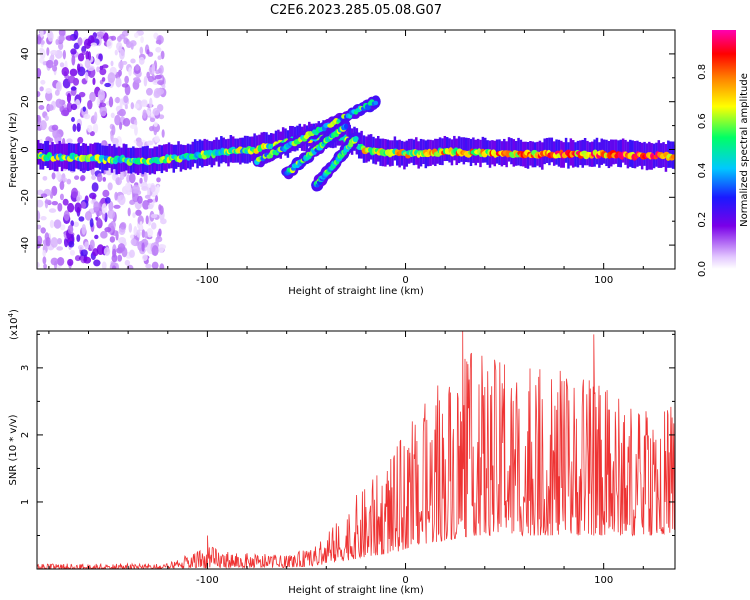 This screenshot has width=750, height=600. Describe the element at coordinates (702, 269) in the screenshot. I see `colorbar-tick-label: 0.0` at that location.